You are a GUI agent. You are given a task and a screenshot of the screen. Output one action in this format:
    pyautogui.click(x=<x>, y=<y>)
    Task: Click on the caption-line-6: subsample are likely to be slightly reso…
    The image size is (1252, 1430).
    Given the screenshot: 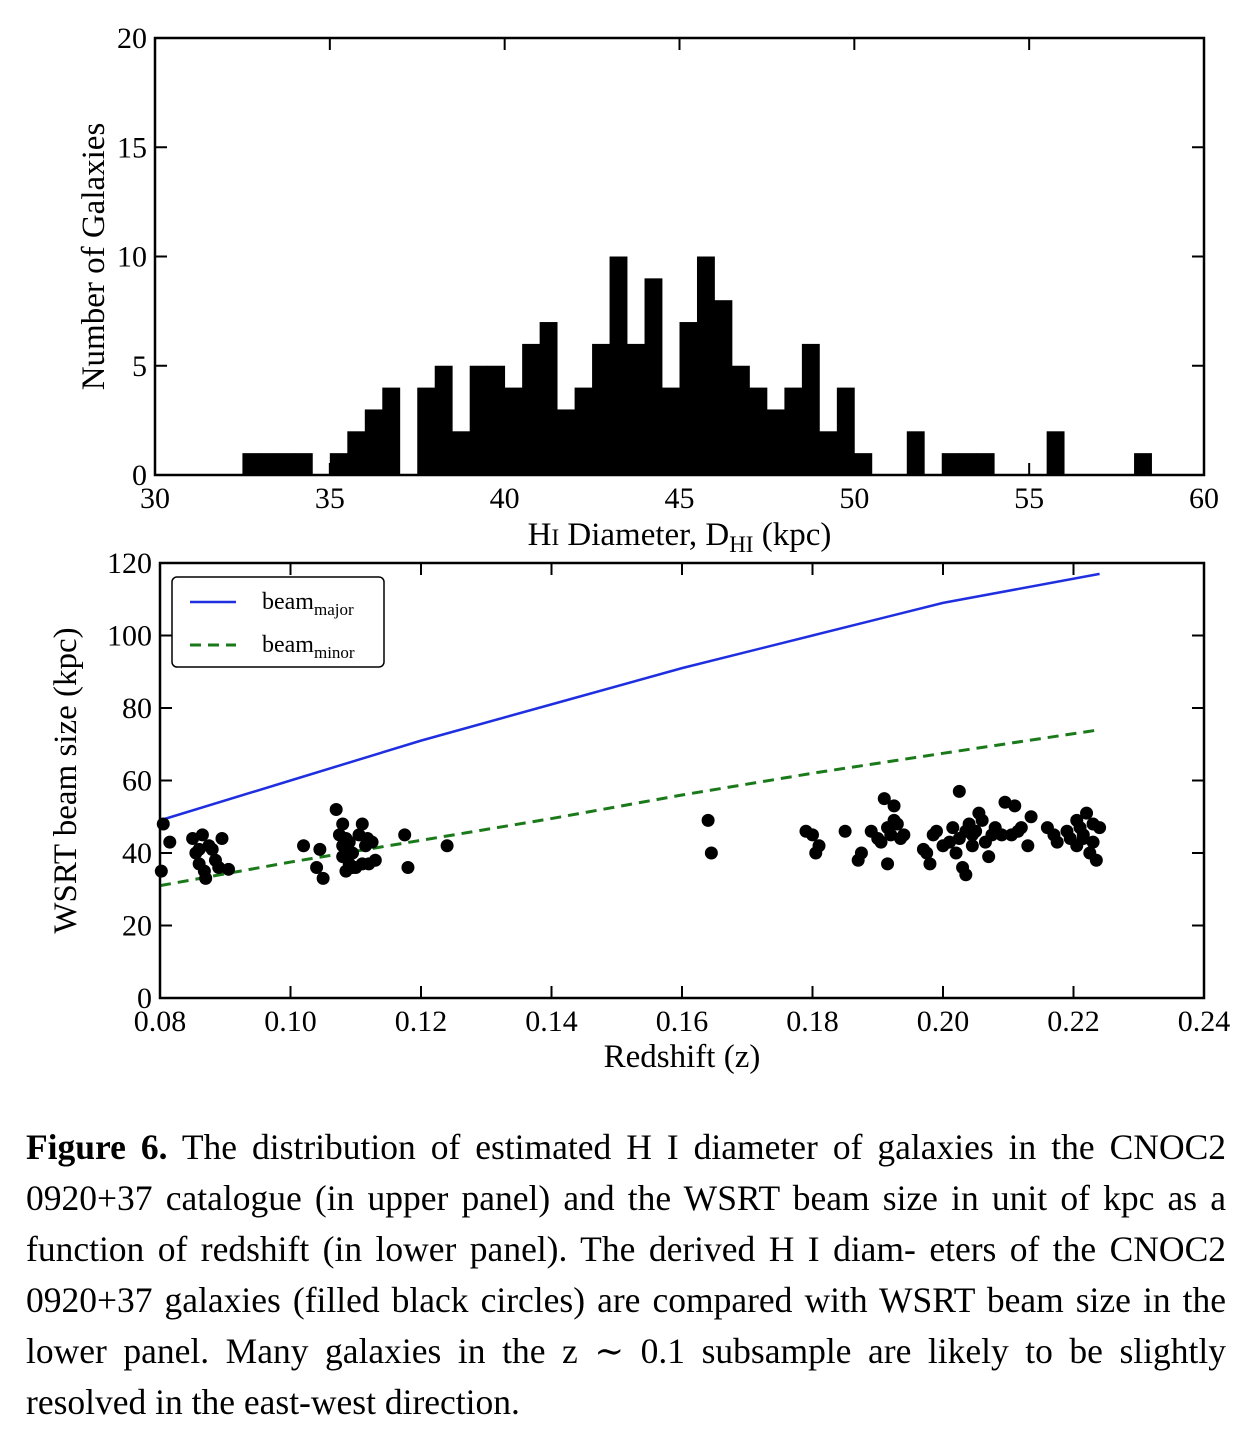 What is the action you would take?
    pyautogui.click(x=626, y=1376)
    